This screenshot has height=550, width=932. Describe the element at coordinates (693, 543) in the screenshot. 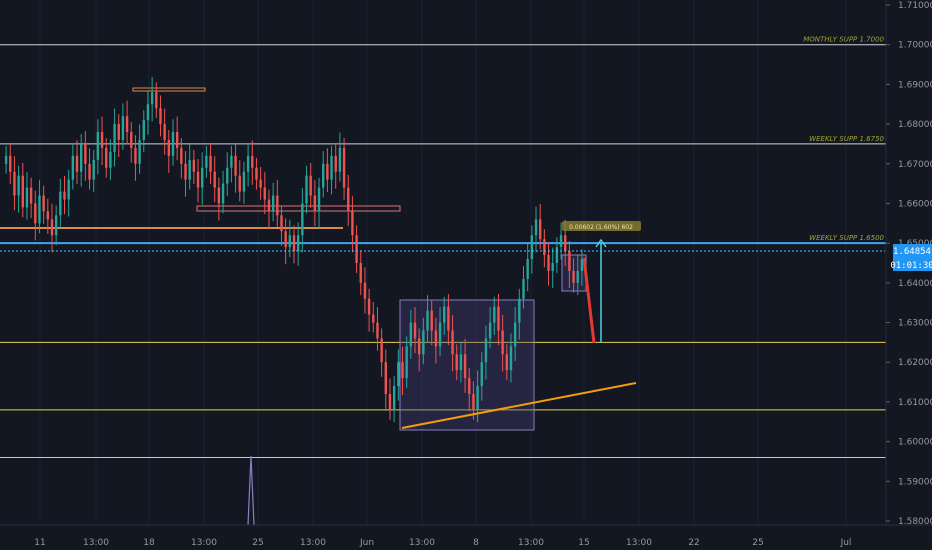

I see `time-tick-label: 22` at that location.